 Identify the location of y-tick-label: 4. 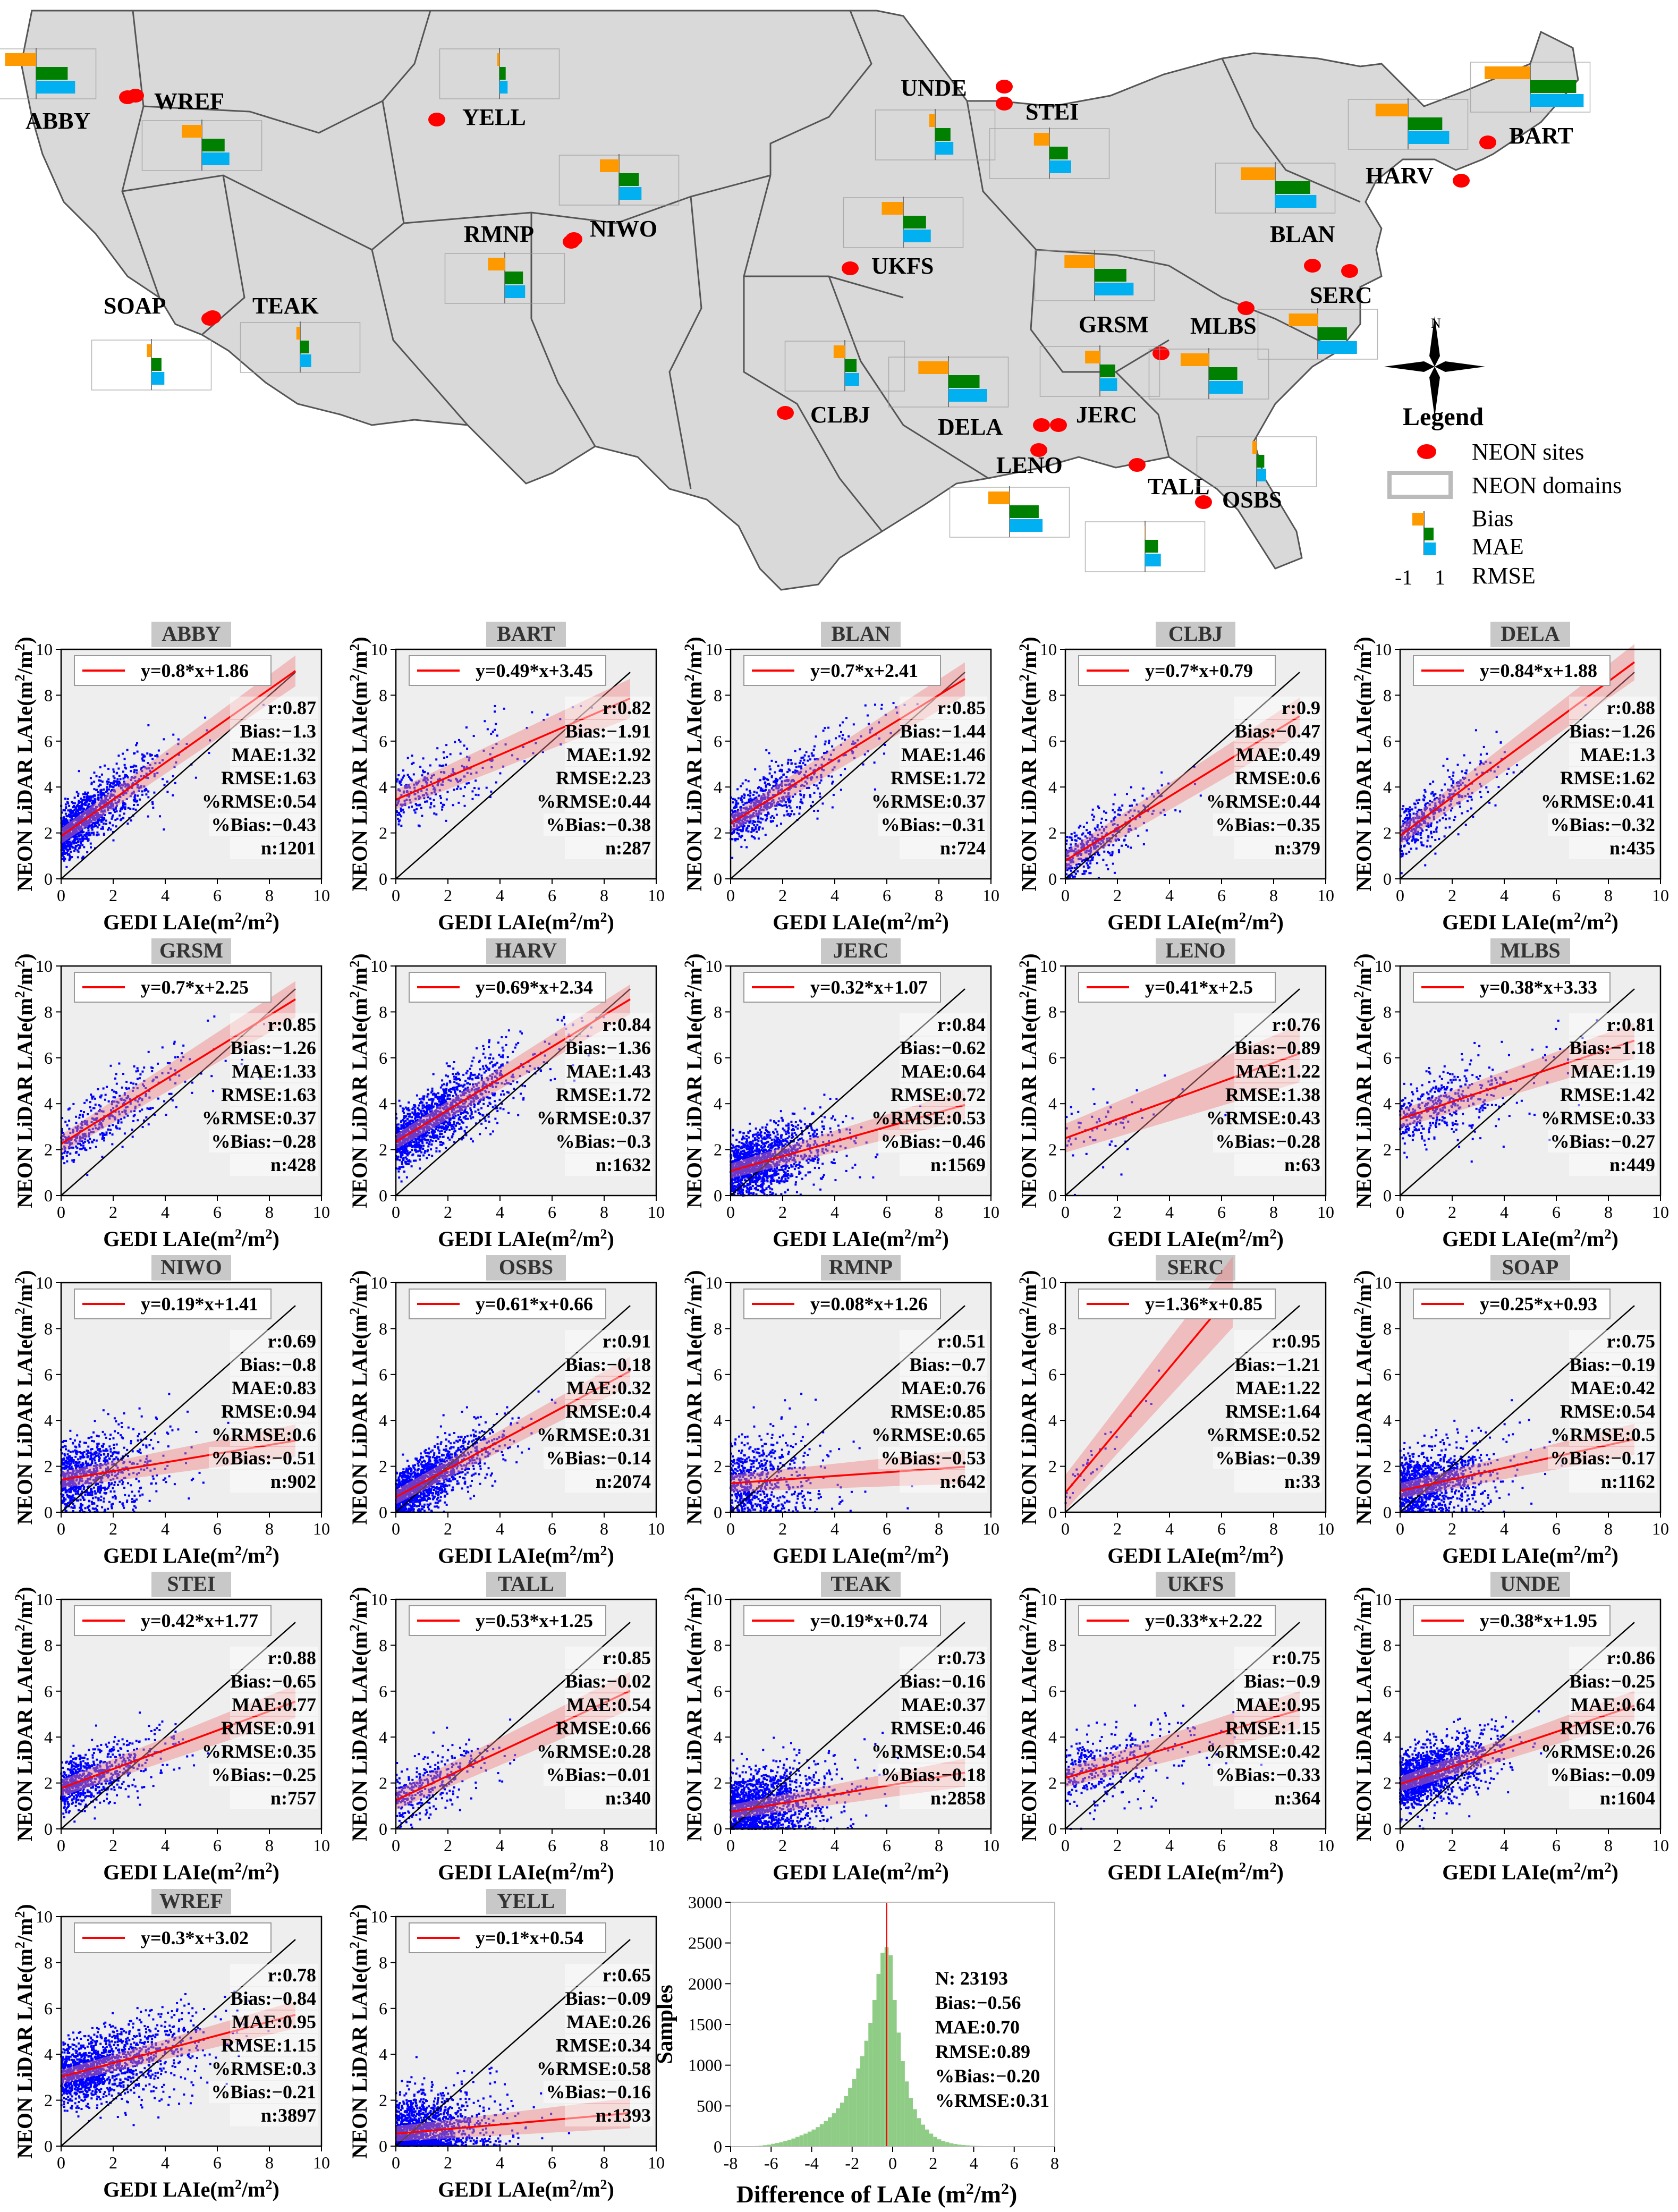
(718, 786).